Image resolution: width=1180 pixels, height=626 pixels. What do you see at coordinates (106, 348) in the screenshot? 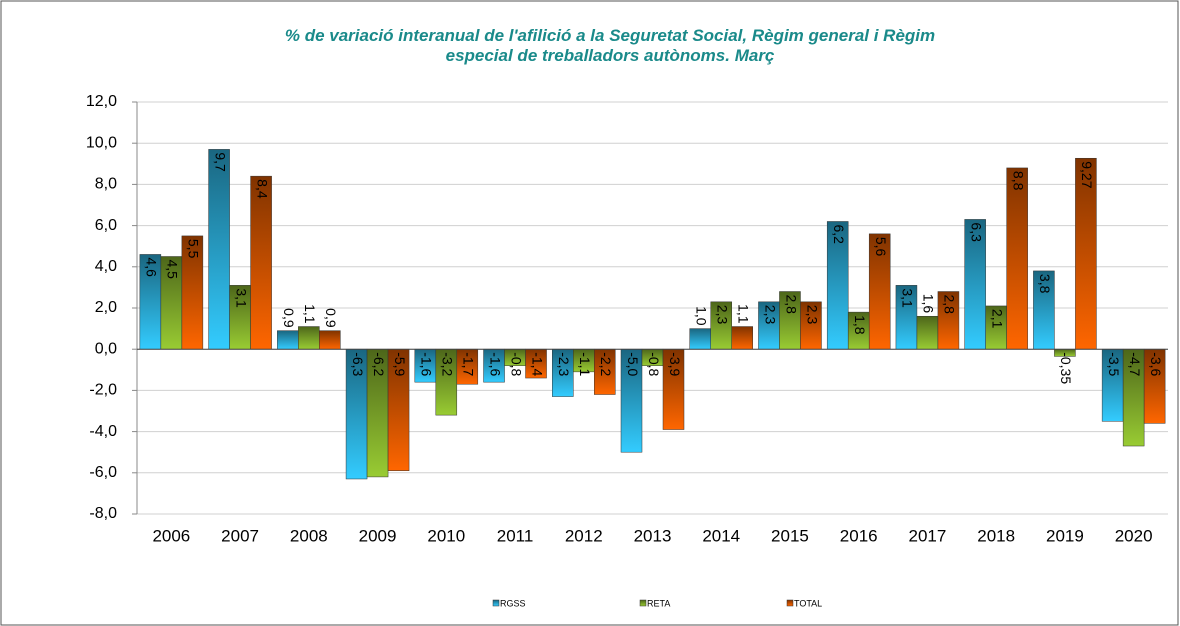
I see `y-tick-label: 0,0` at bounding box center [106, 348].